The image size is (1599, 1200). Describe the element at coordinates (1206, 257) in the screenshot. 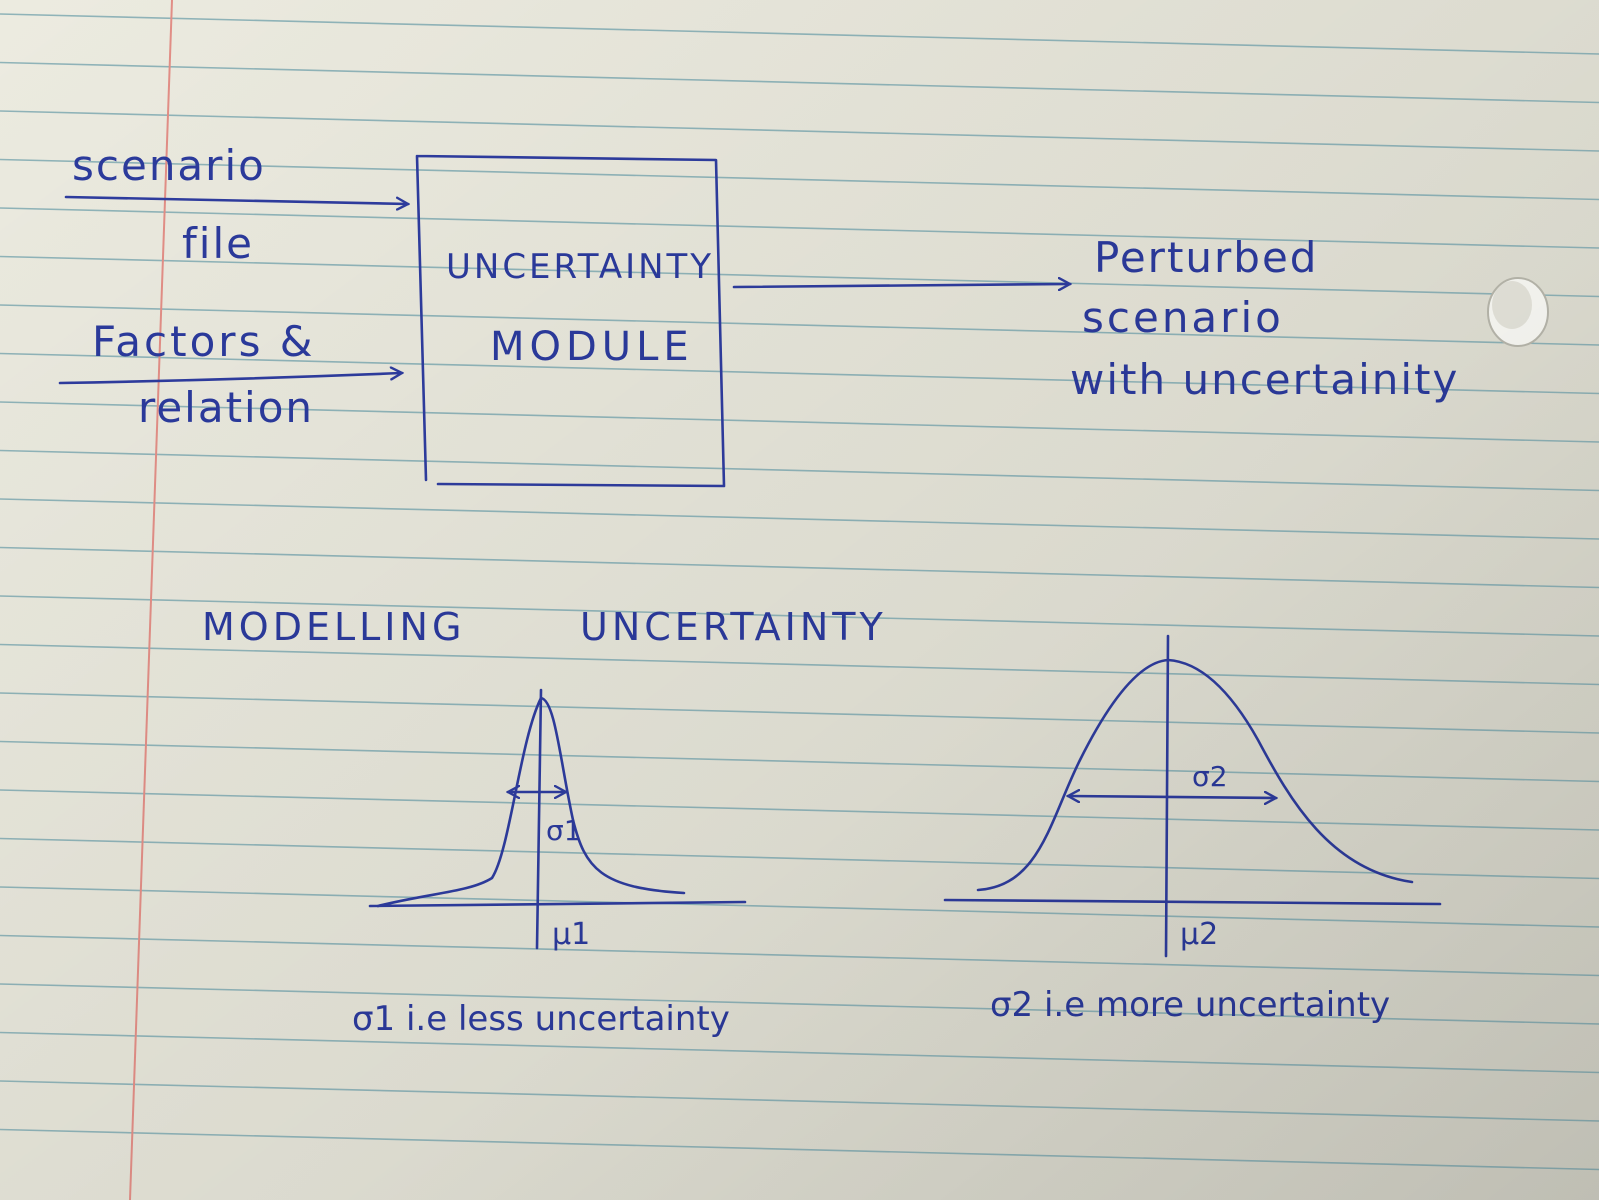

I see `output-label-1: Perturbed` at that location.